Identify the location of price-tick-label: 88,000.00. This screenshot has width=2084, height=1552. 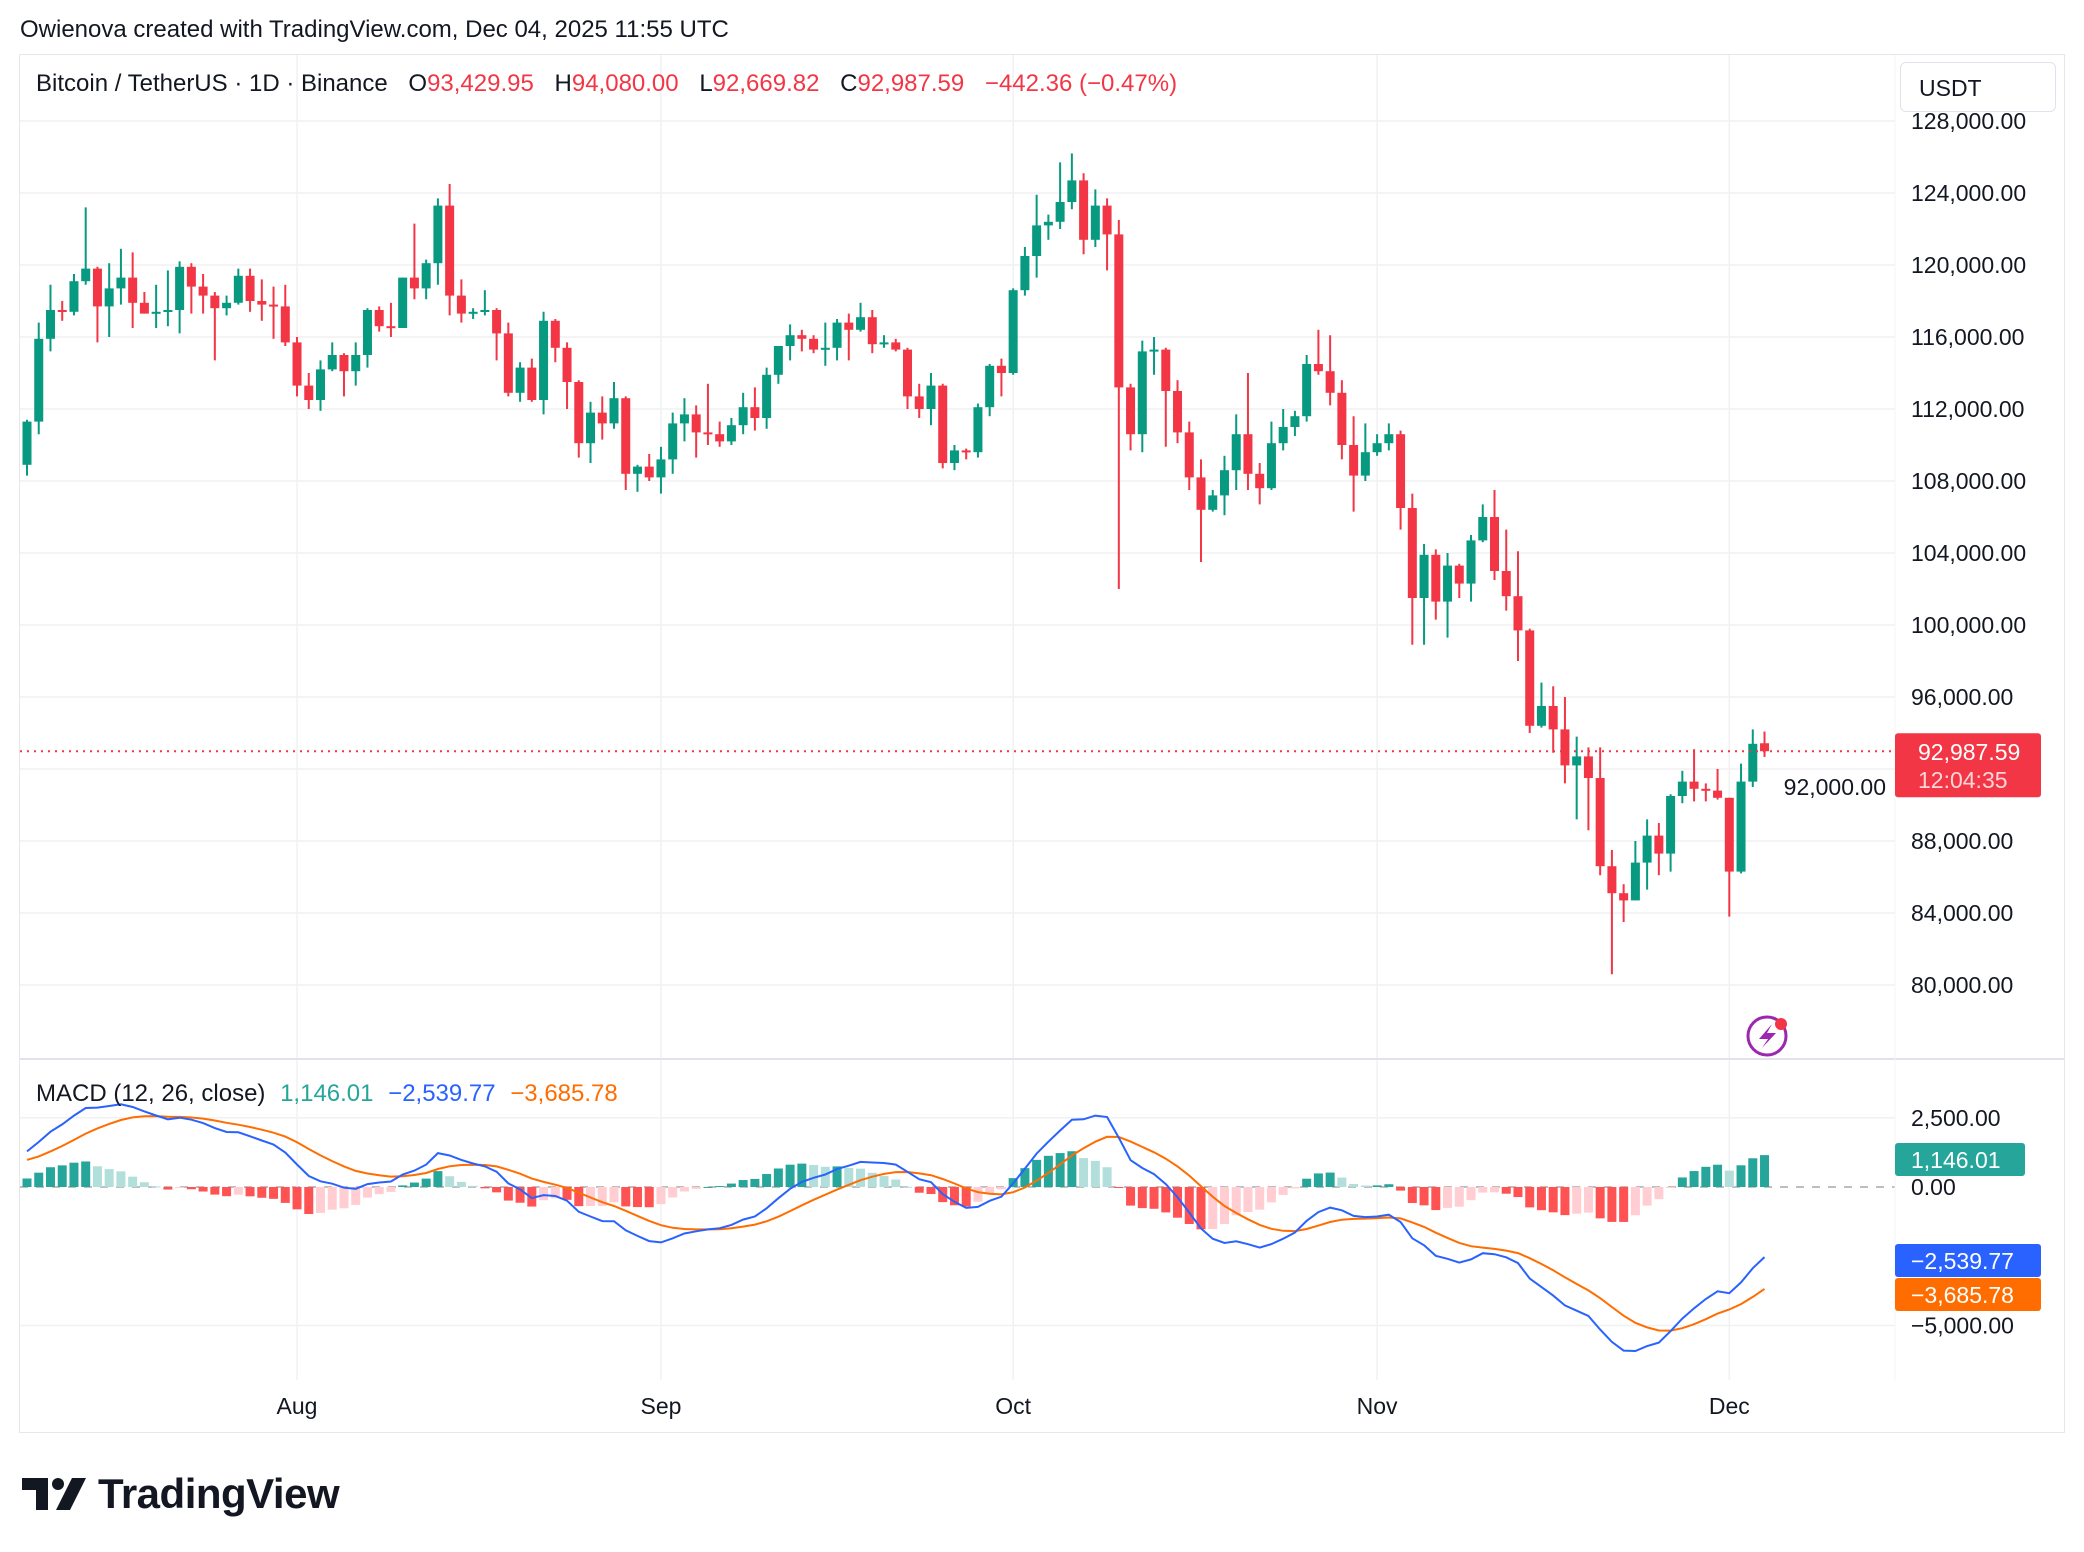
(1962, 841).